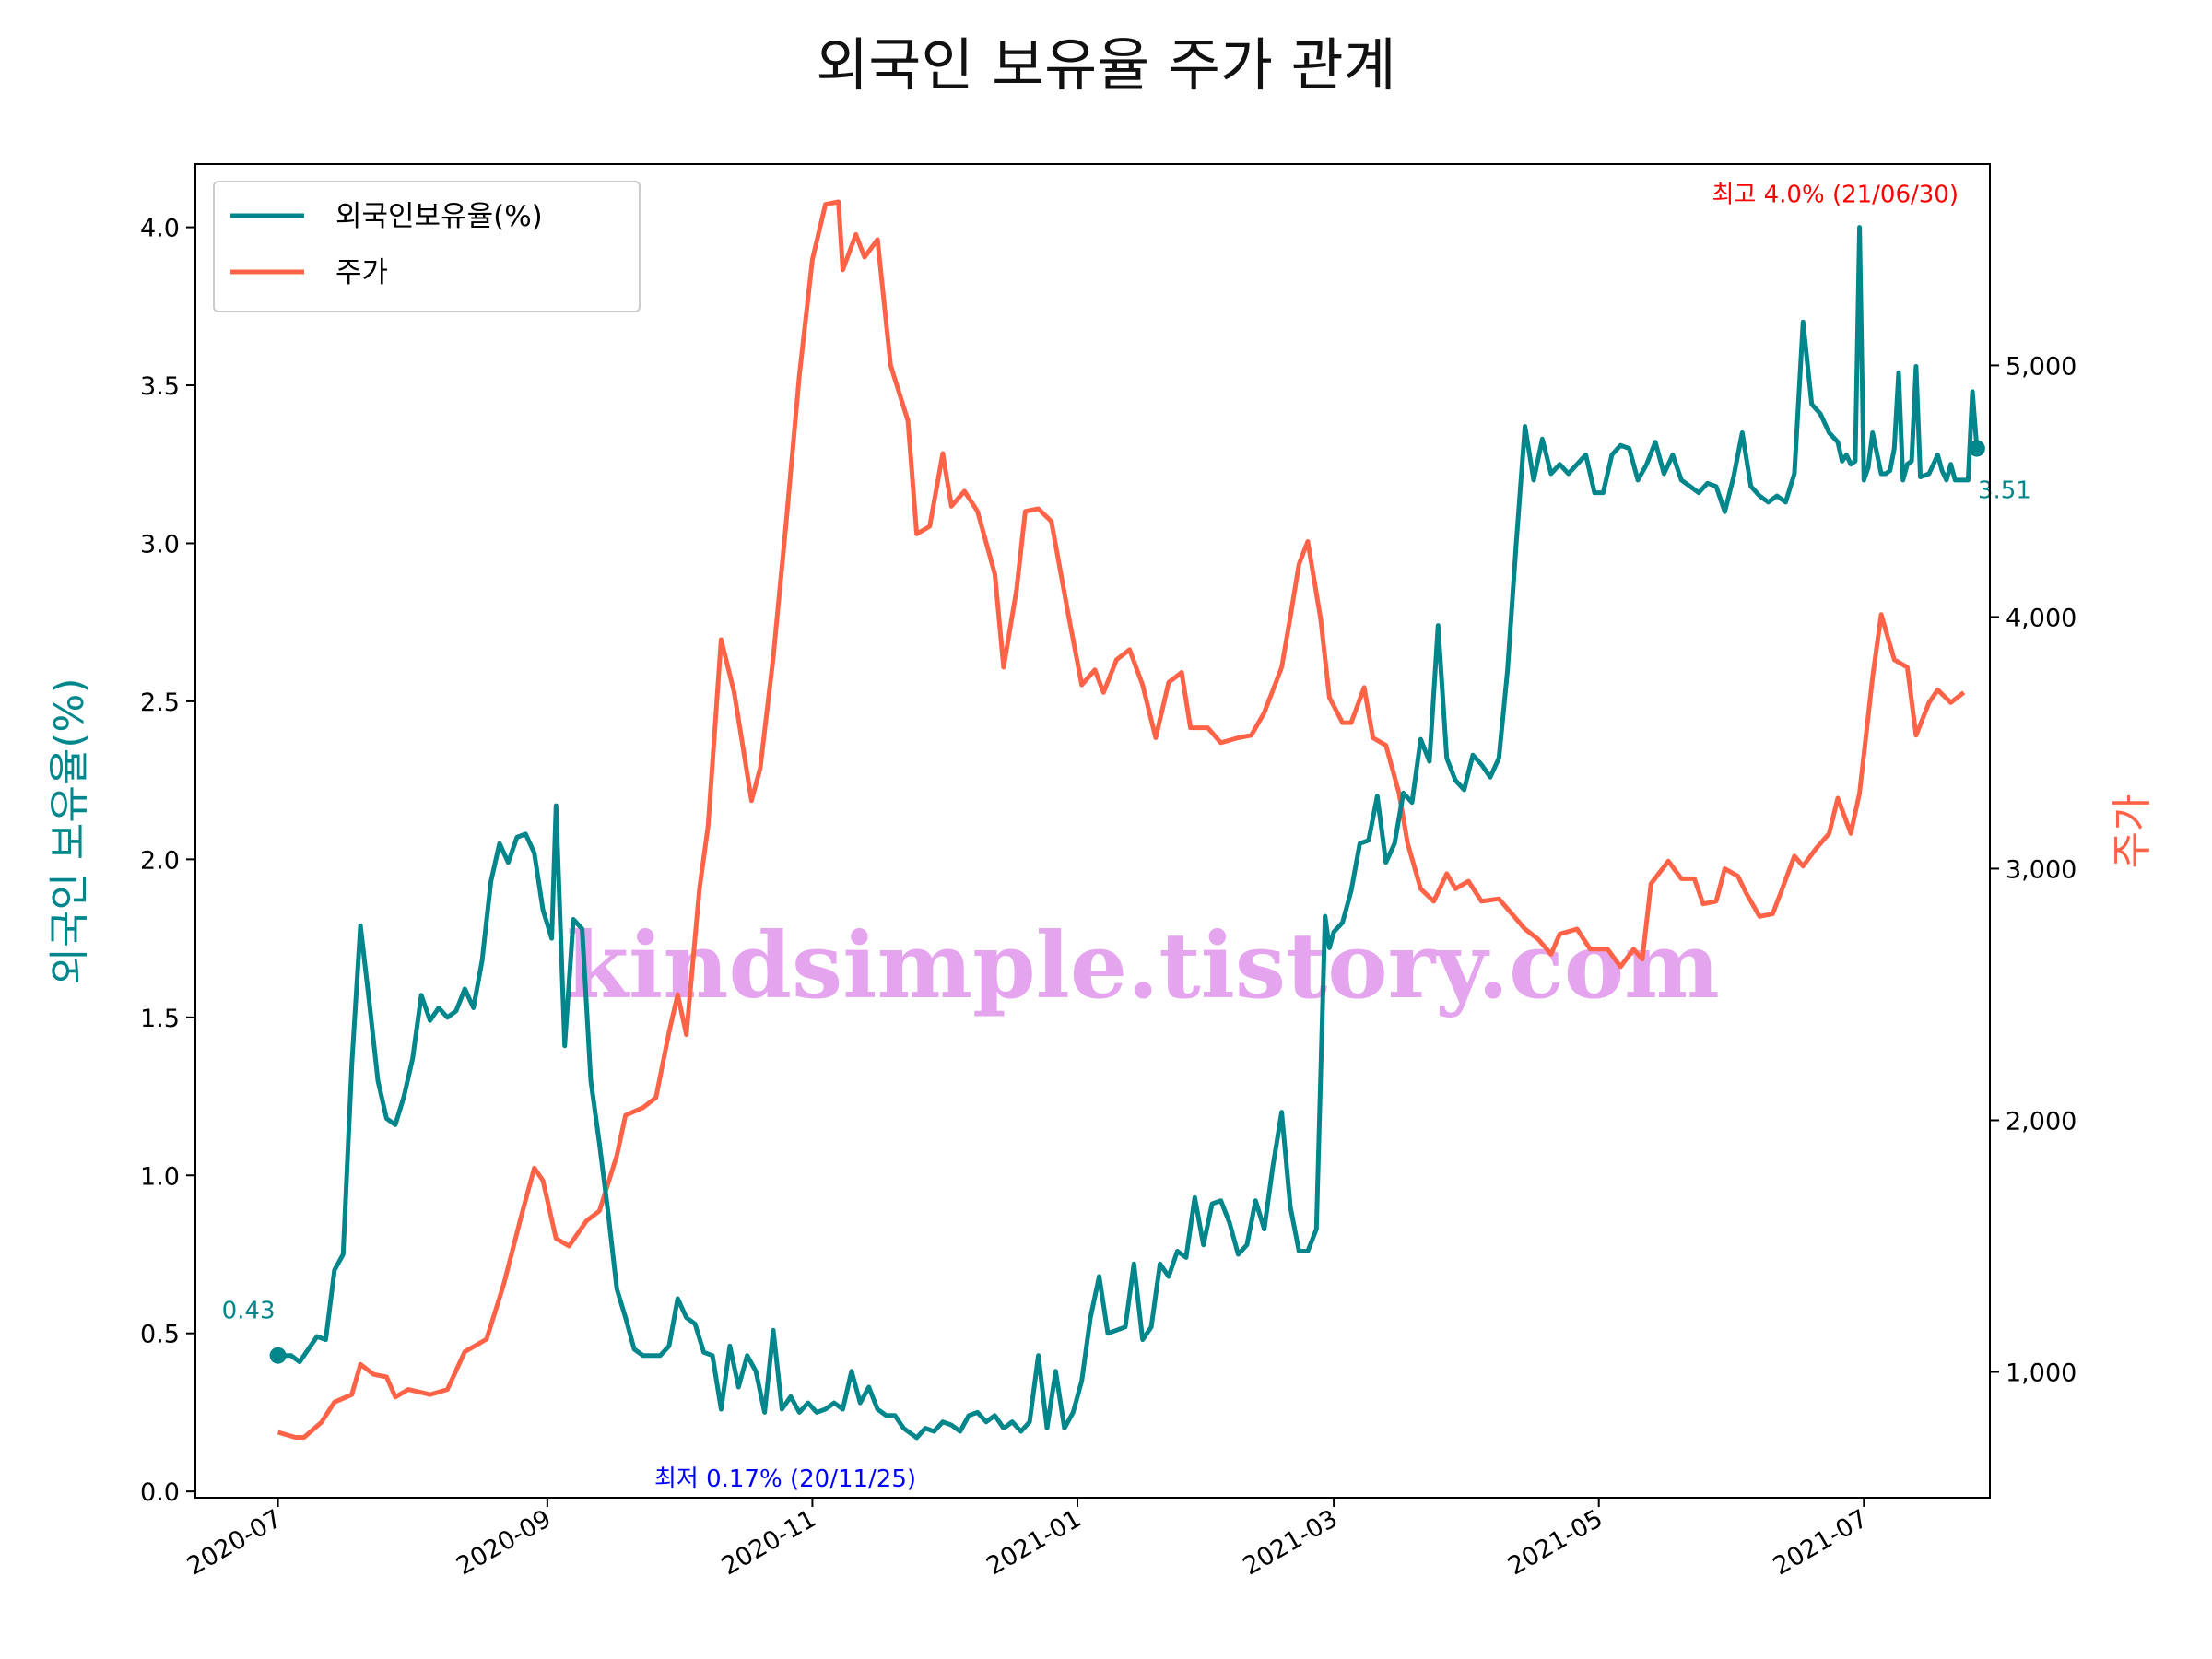 The height and width of the screenshot is (1659, 2212). Describe the element at coordinates (1835, 195) in the screenshot. I see `max-annotation: 최고 4.0% (21/06/30)` at that location.